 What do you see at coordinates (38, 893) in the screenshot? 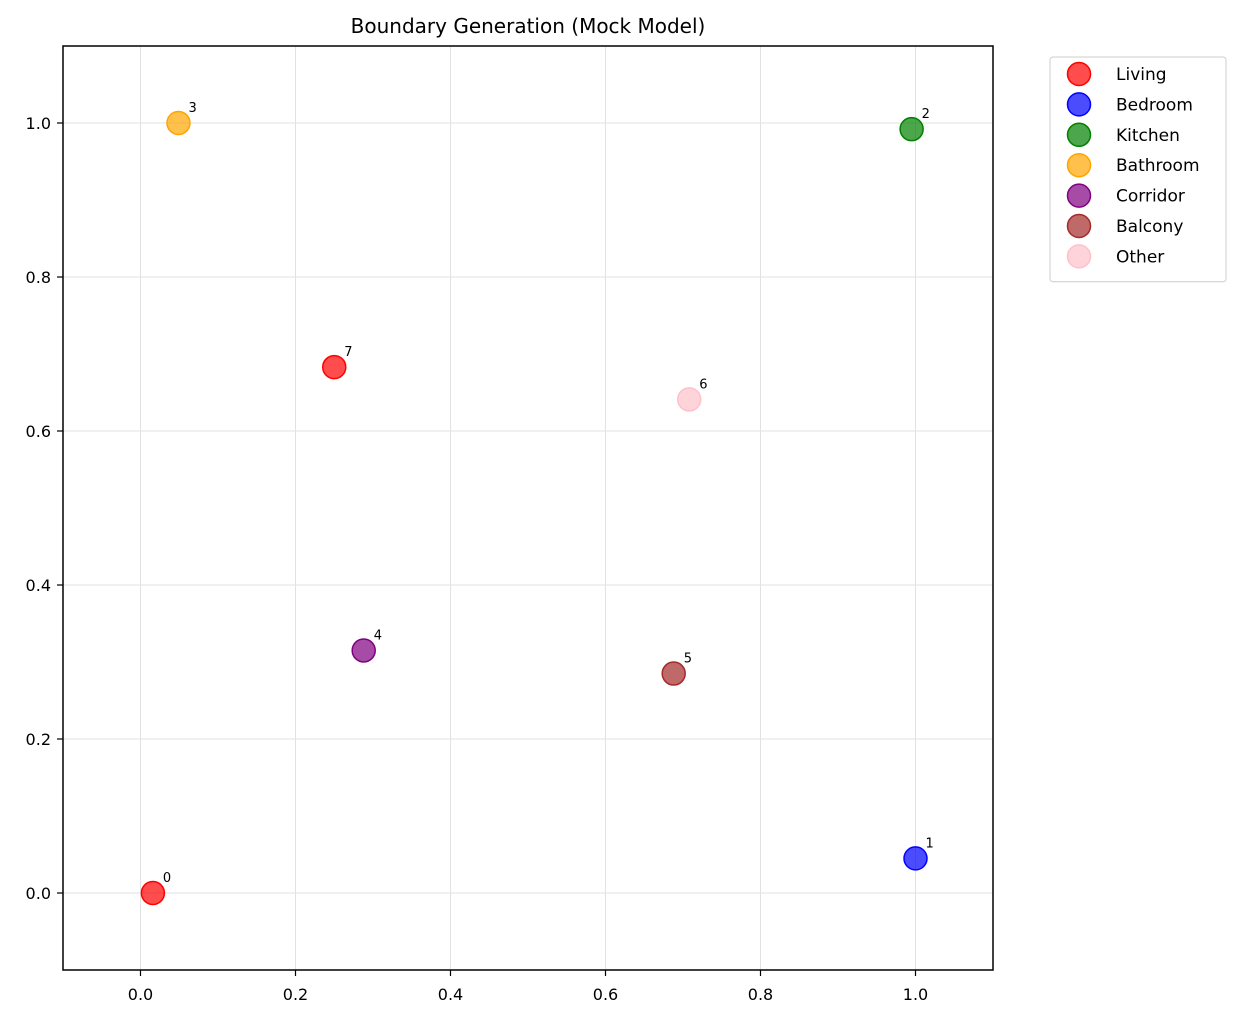
I see `y-tick-label: 0.0` at bounding box center [38, 893].